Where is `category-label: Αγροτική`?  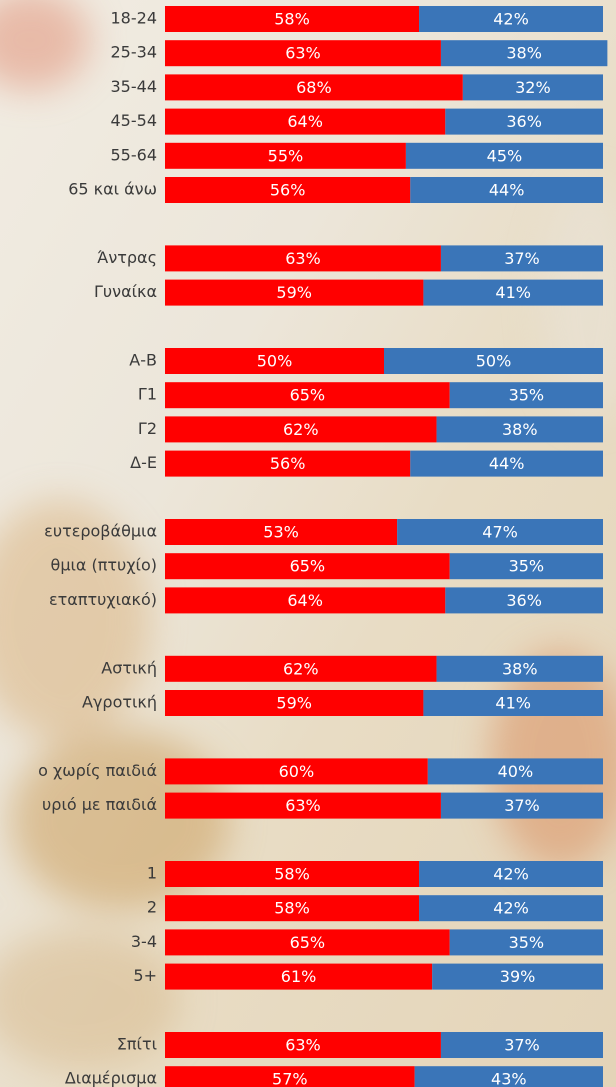
category-label: Αγροτική is located at coordinates (119, 702).